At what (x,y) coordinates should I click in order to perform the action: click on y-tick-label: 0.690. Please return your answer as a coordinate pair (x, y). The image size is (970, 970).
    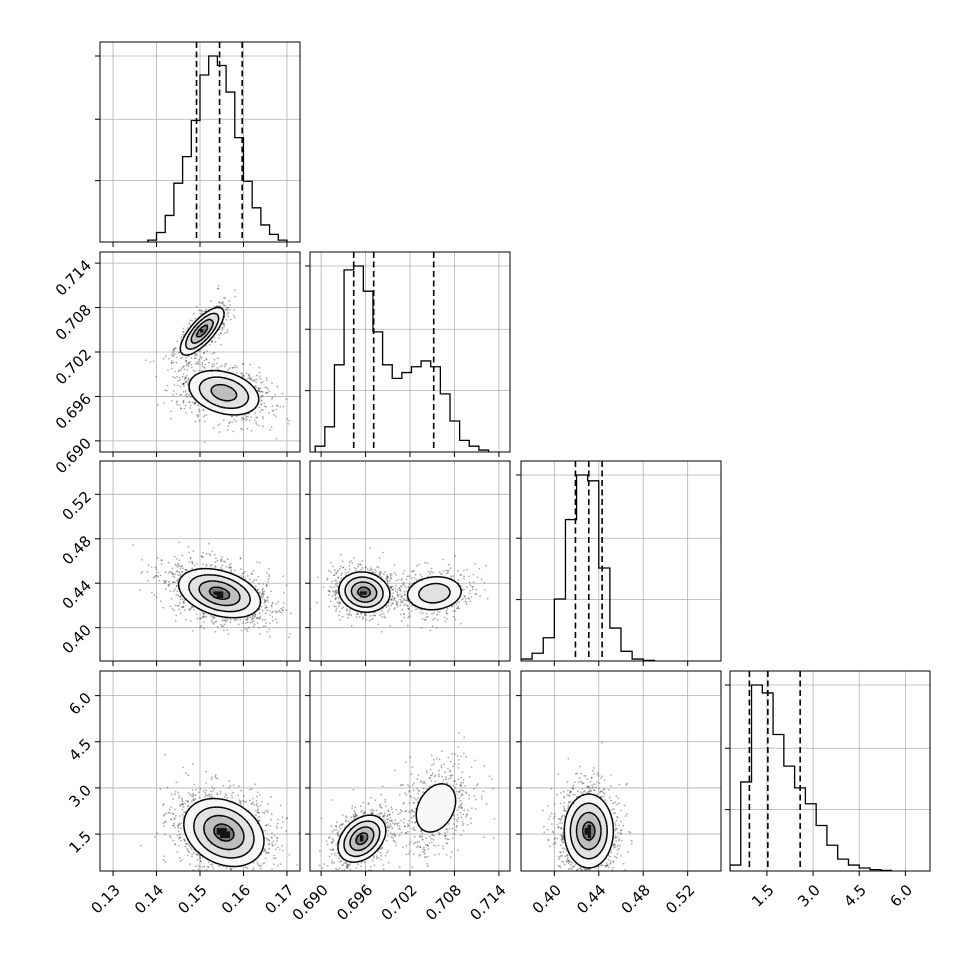
    Looking at the image, I should click on (73, 455).